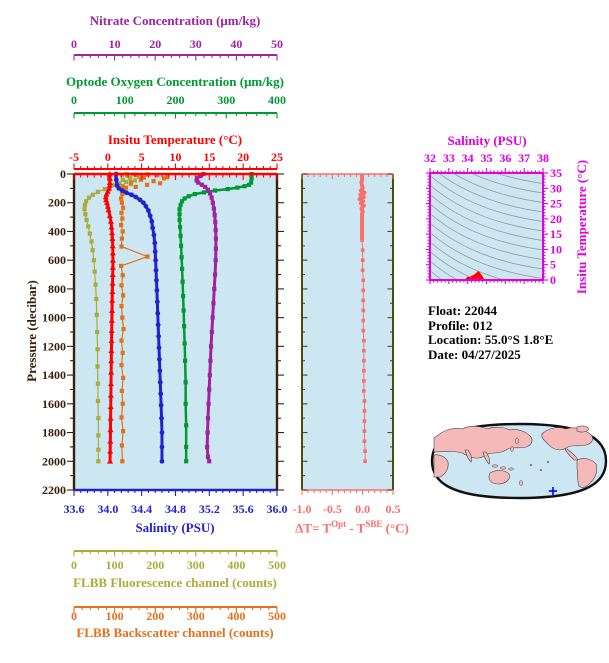  I want to click on tick-label: 35.6, so click(243, 509).